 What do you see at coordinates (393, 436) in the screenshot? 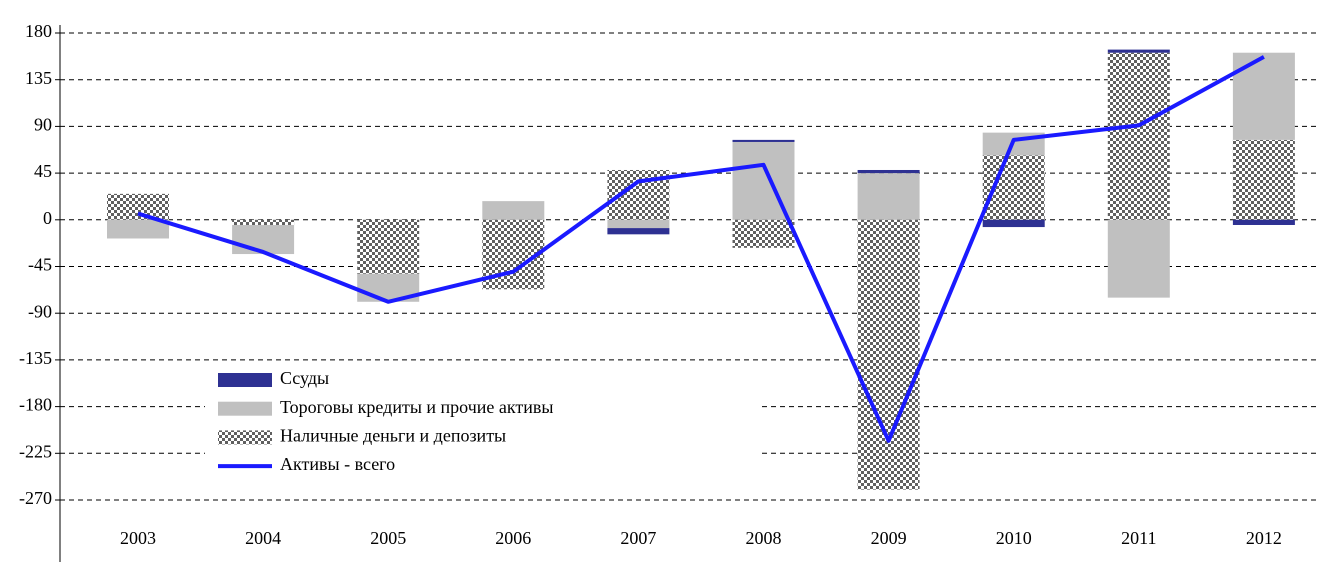
I see `legend-label: Наличные деньги и депозиты` at bounding box center [393, 436].